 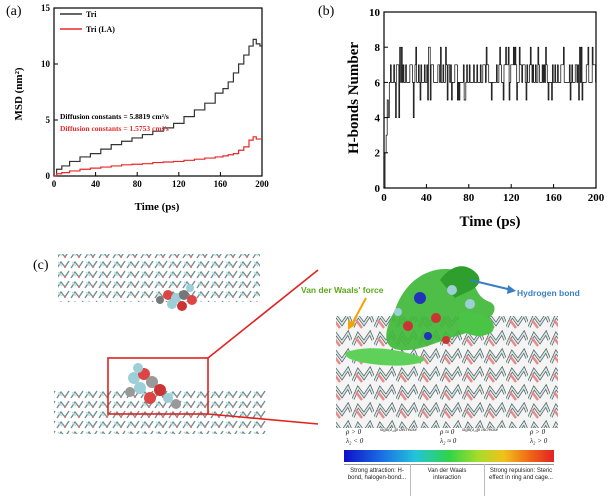 I want to click on chart-b-xtick-label: 40, so click(x=427, y=198).